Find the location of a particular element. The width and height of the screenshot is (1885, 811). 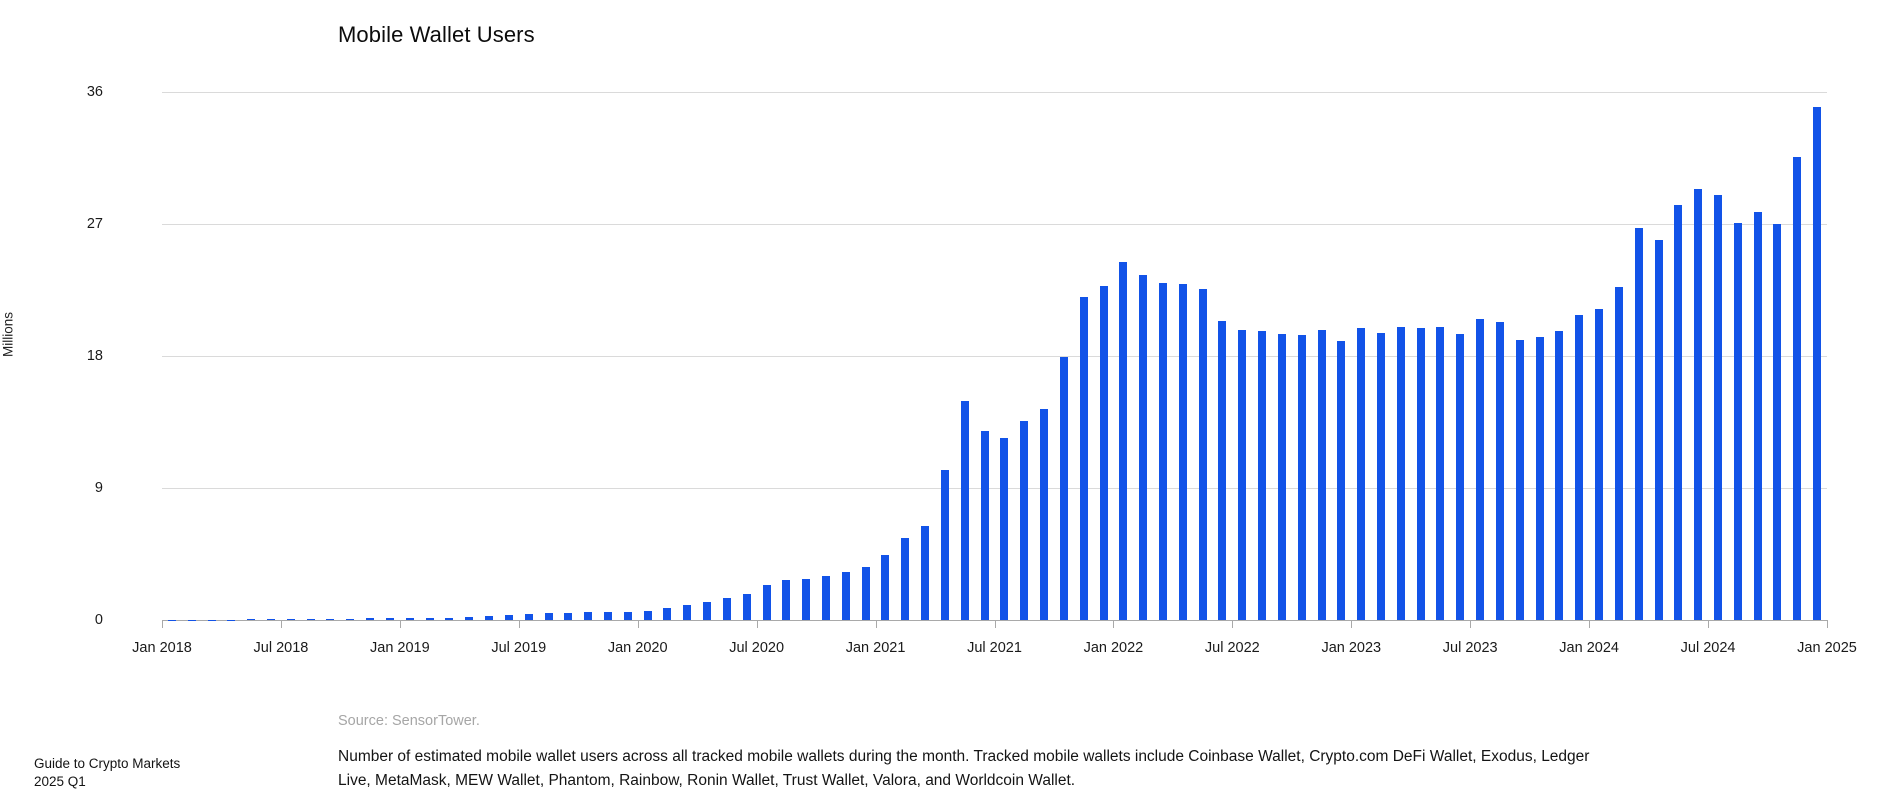

x-tick-label: Jul 2019 is located at coordinates (519, 648).